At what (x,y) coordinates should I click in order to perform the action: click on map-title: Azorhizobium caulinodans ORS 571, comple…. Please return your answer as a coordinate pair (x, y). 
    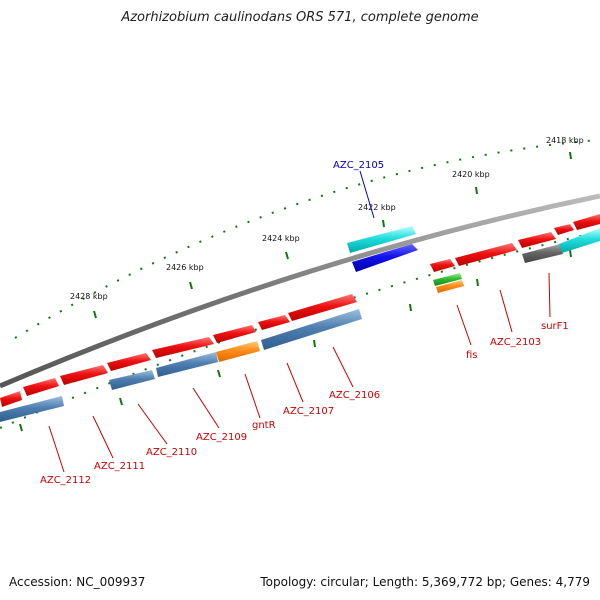
    Looking at the image, I should click on (300, 17).